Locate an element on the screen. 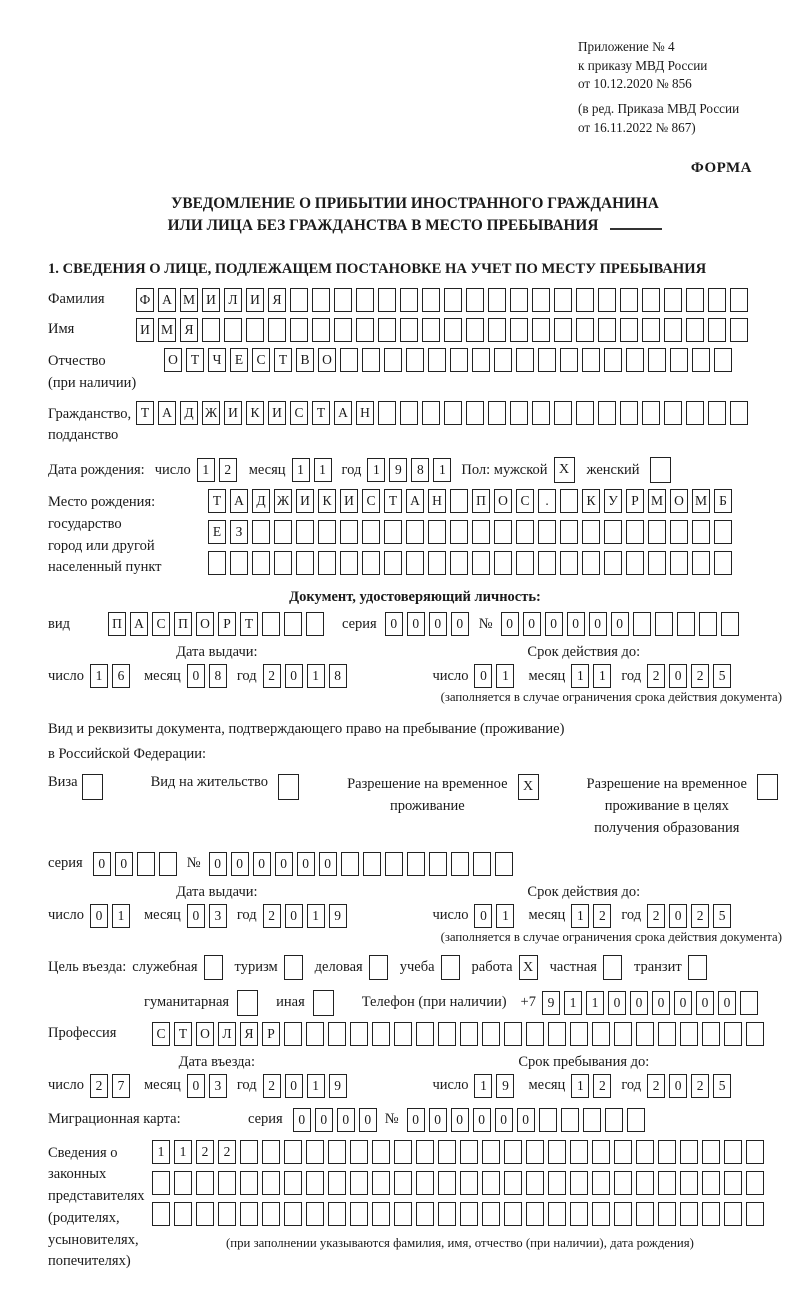 The image size is (800, 1297). residence-permit-checkbox is located at coordinates (289, 787).